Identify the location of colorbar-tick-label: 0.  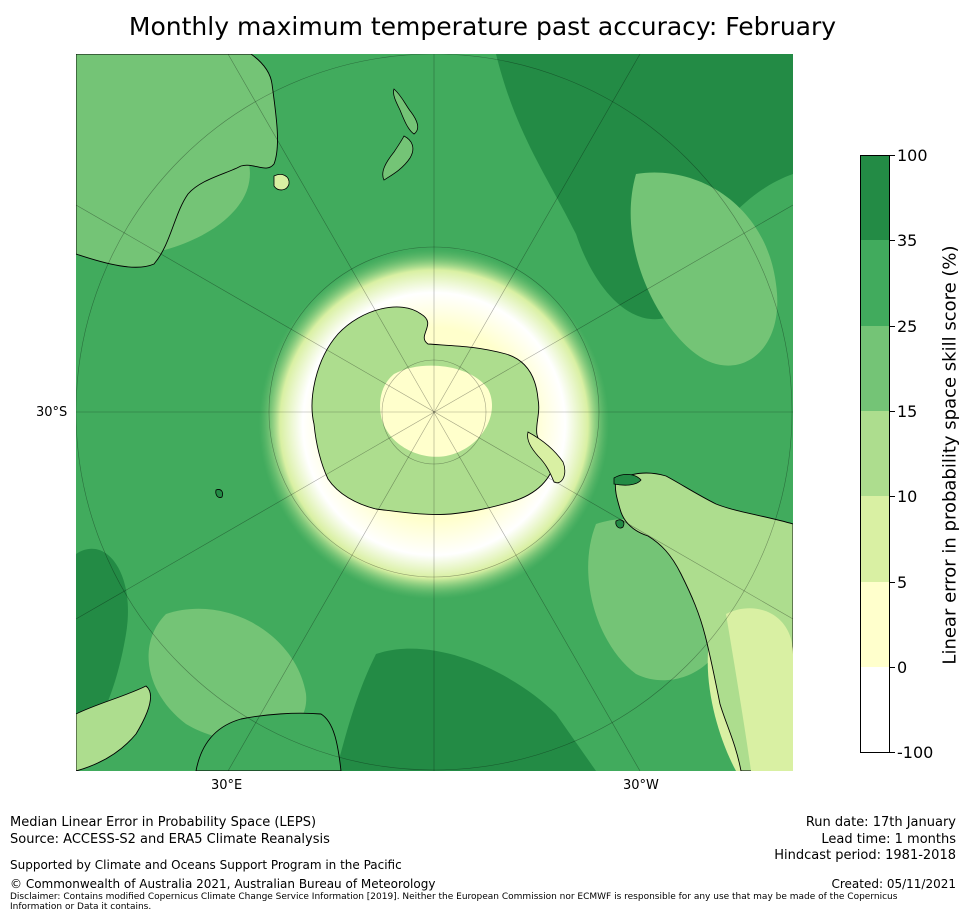
(902, 667).